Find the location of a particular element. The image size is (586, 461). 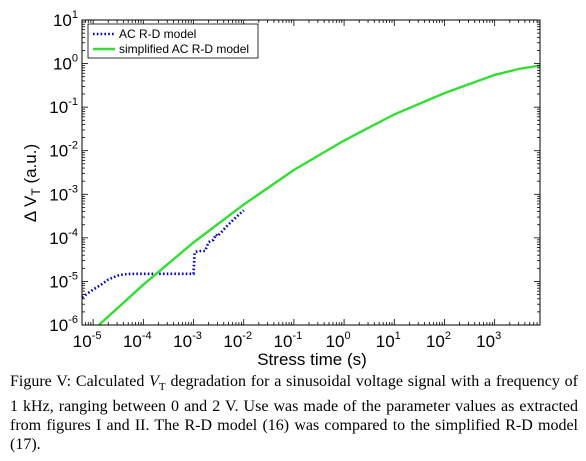

y-tick-label: 10⁻² is located at coordinates (63, 150).